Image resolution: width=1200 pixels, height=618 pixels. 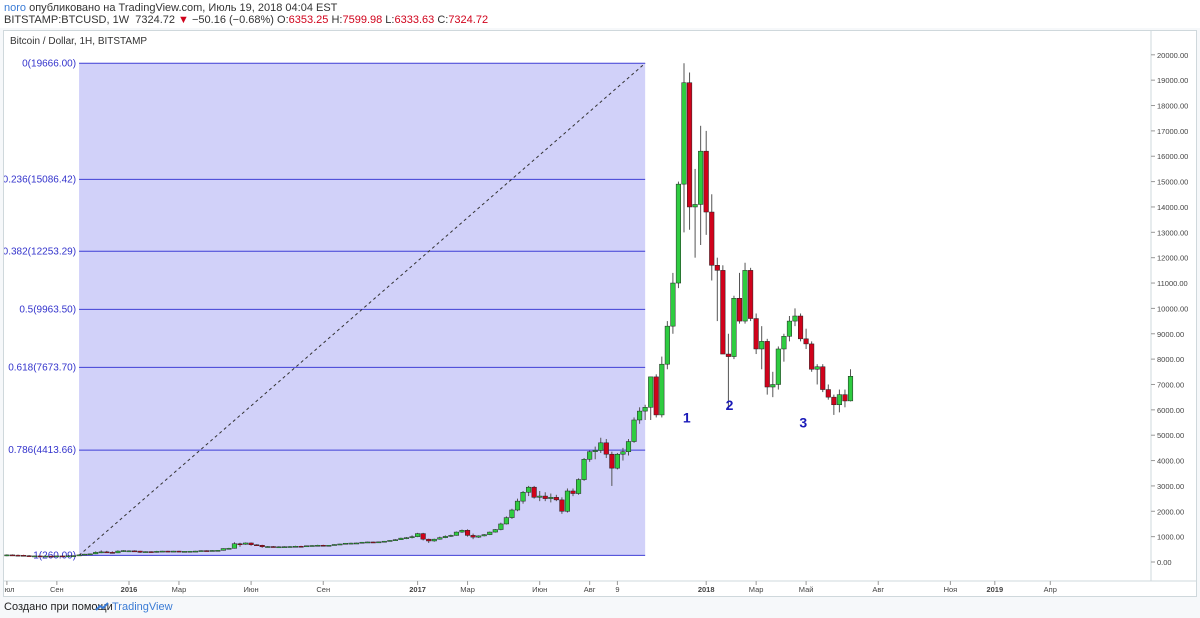 What do you see at coordinates (308, 20) in the screenshot?
I see `open-value: 6353.25` at bounding box center [308, 20].